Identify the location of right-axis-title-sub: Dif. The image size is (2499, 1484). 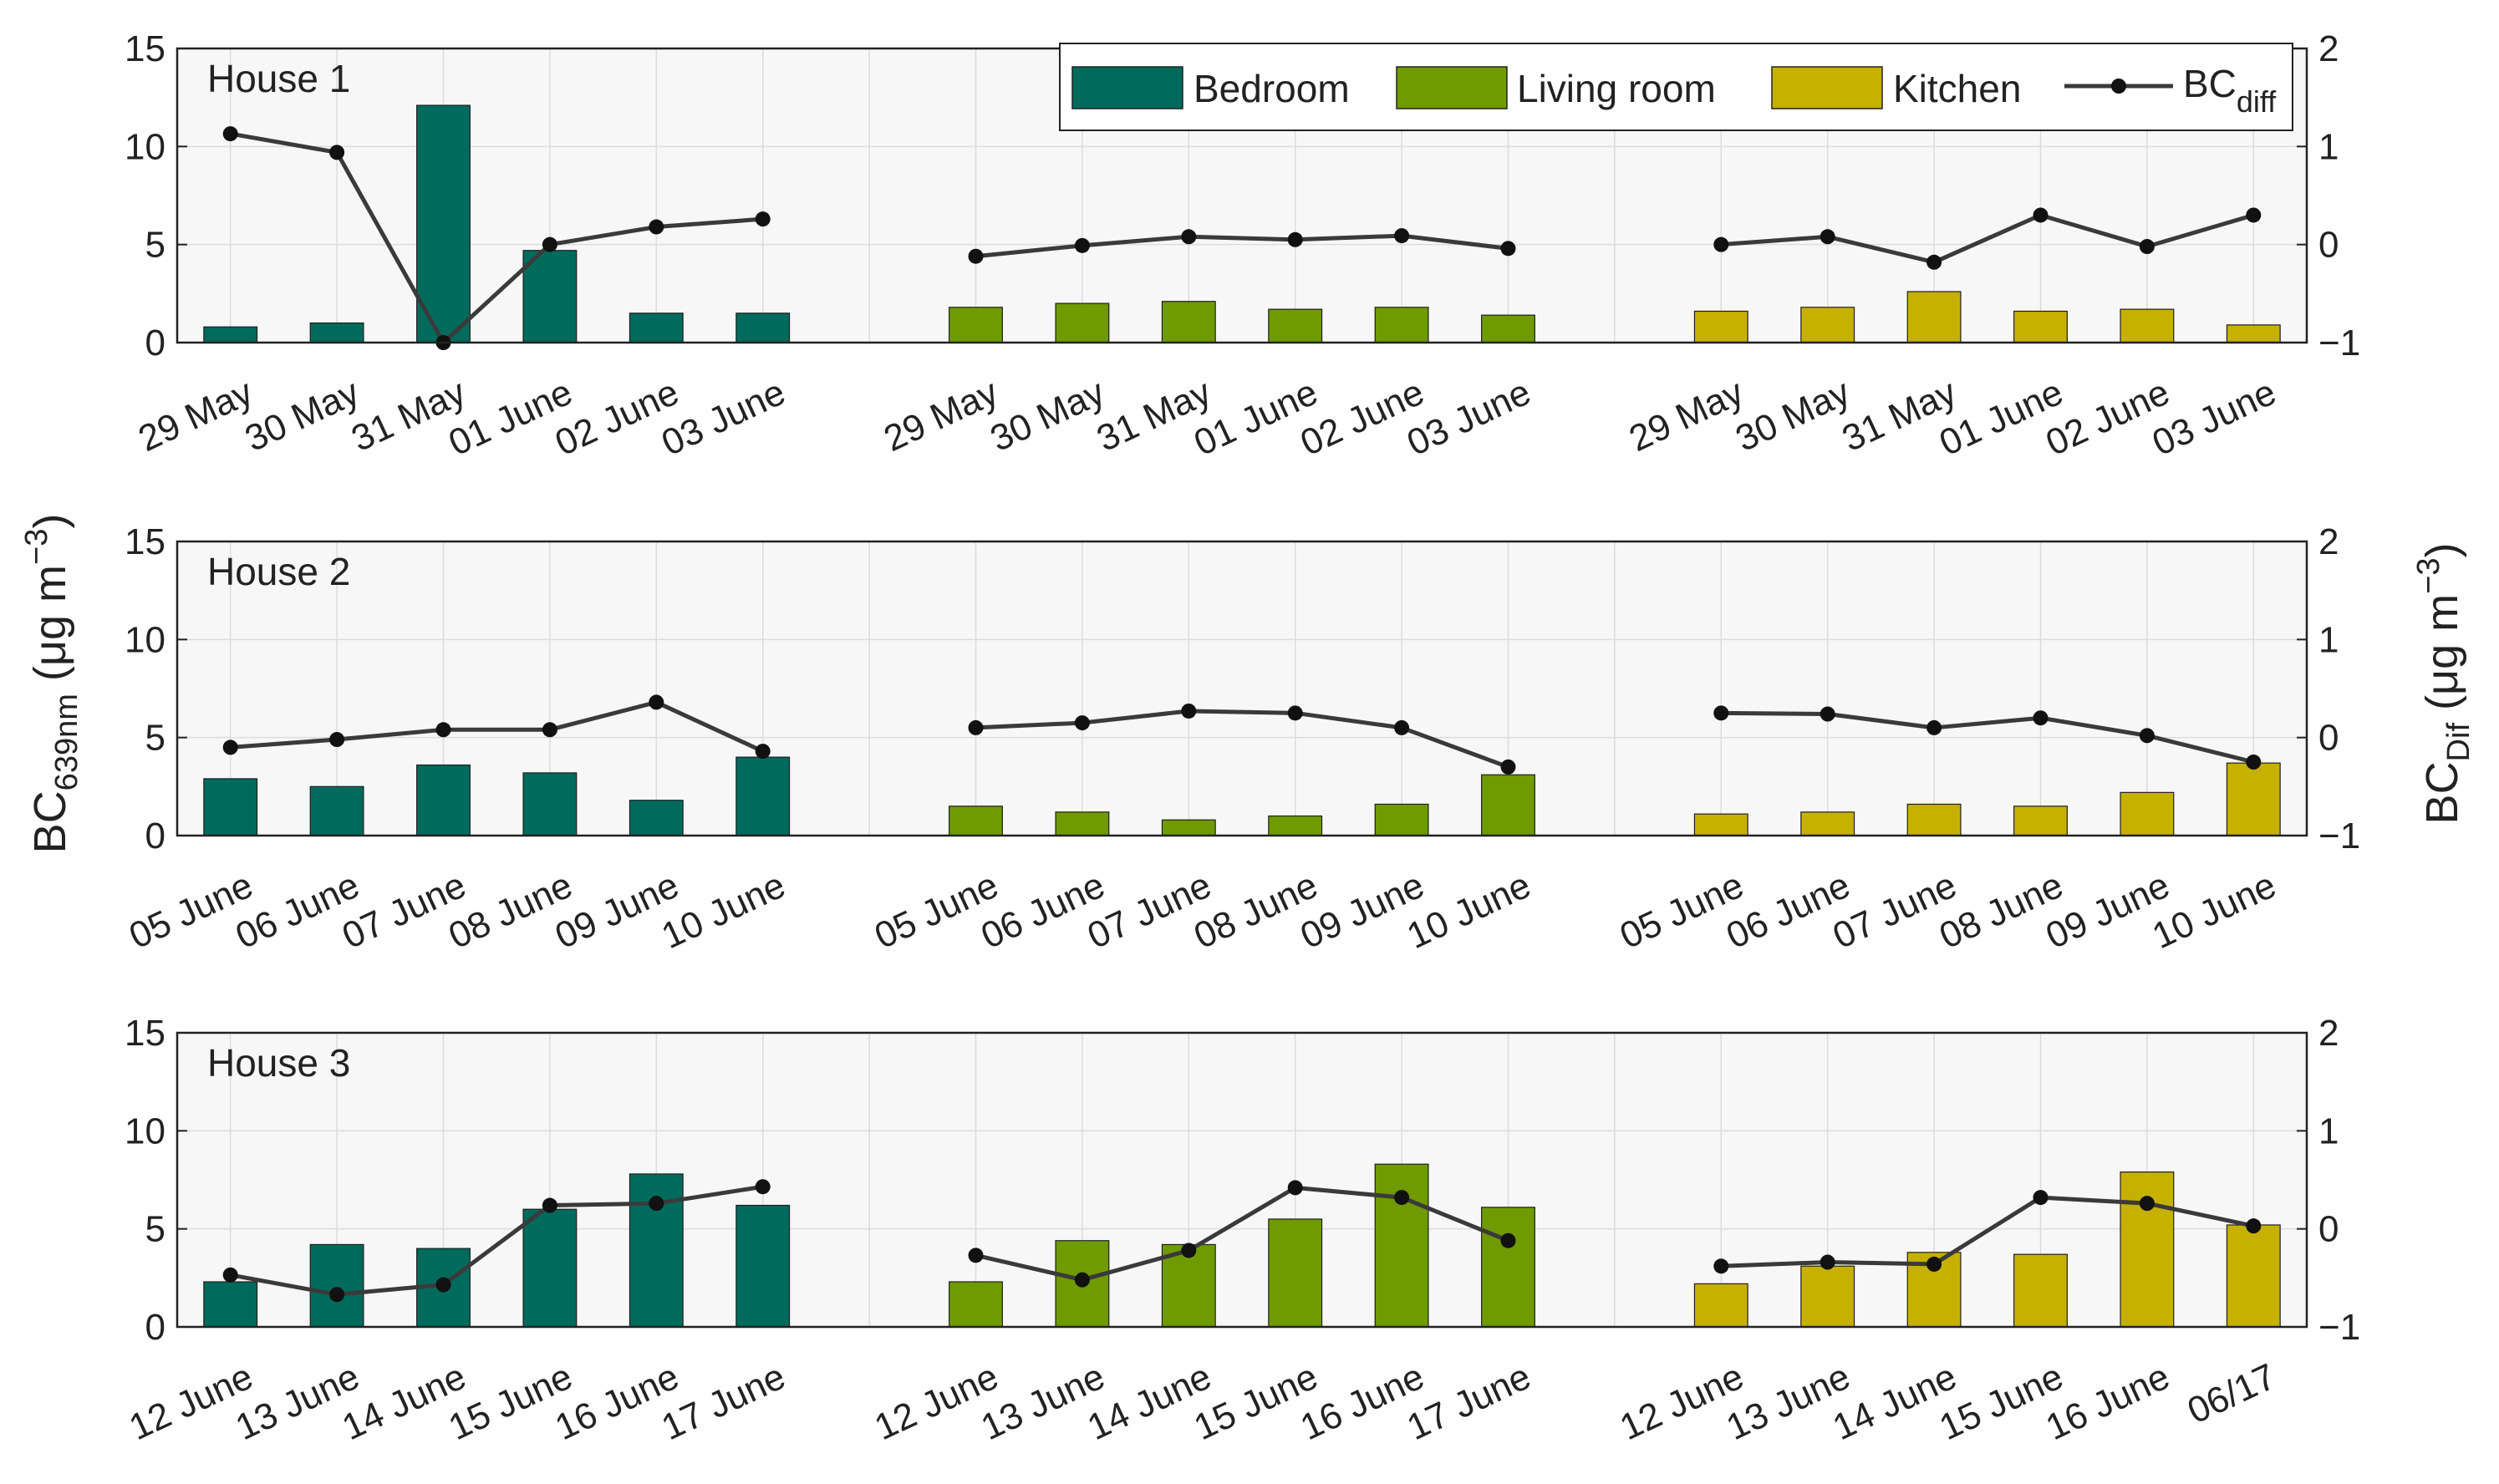
(2458, 742).